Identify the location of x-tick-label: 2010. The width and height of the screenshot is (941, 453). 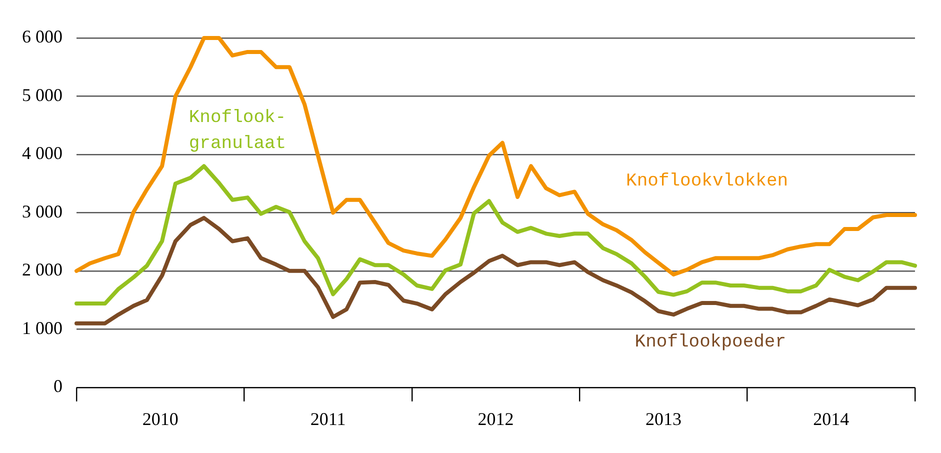
(160, 418).